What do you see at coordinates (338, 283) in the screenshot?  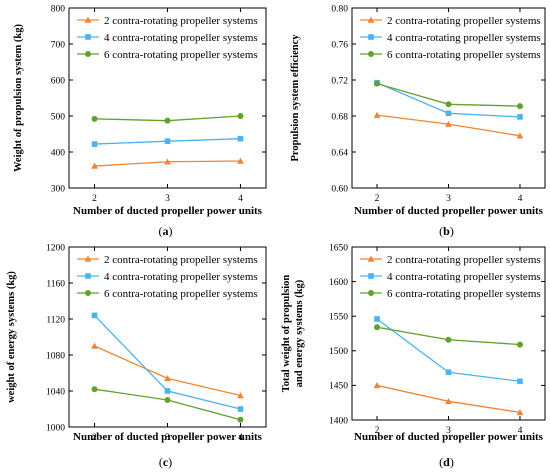 I see `y-tick-label: 1600` at bounding box center [338, 283].